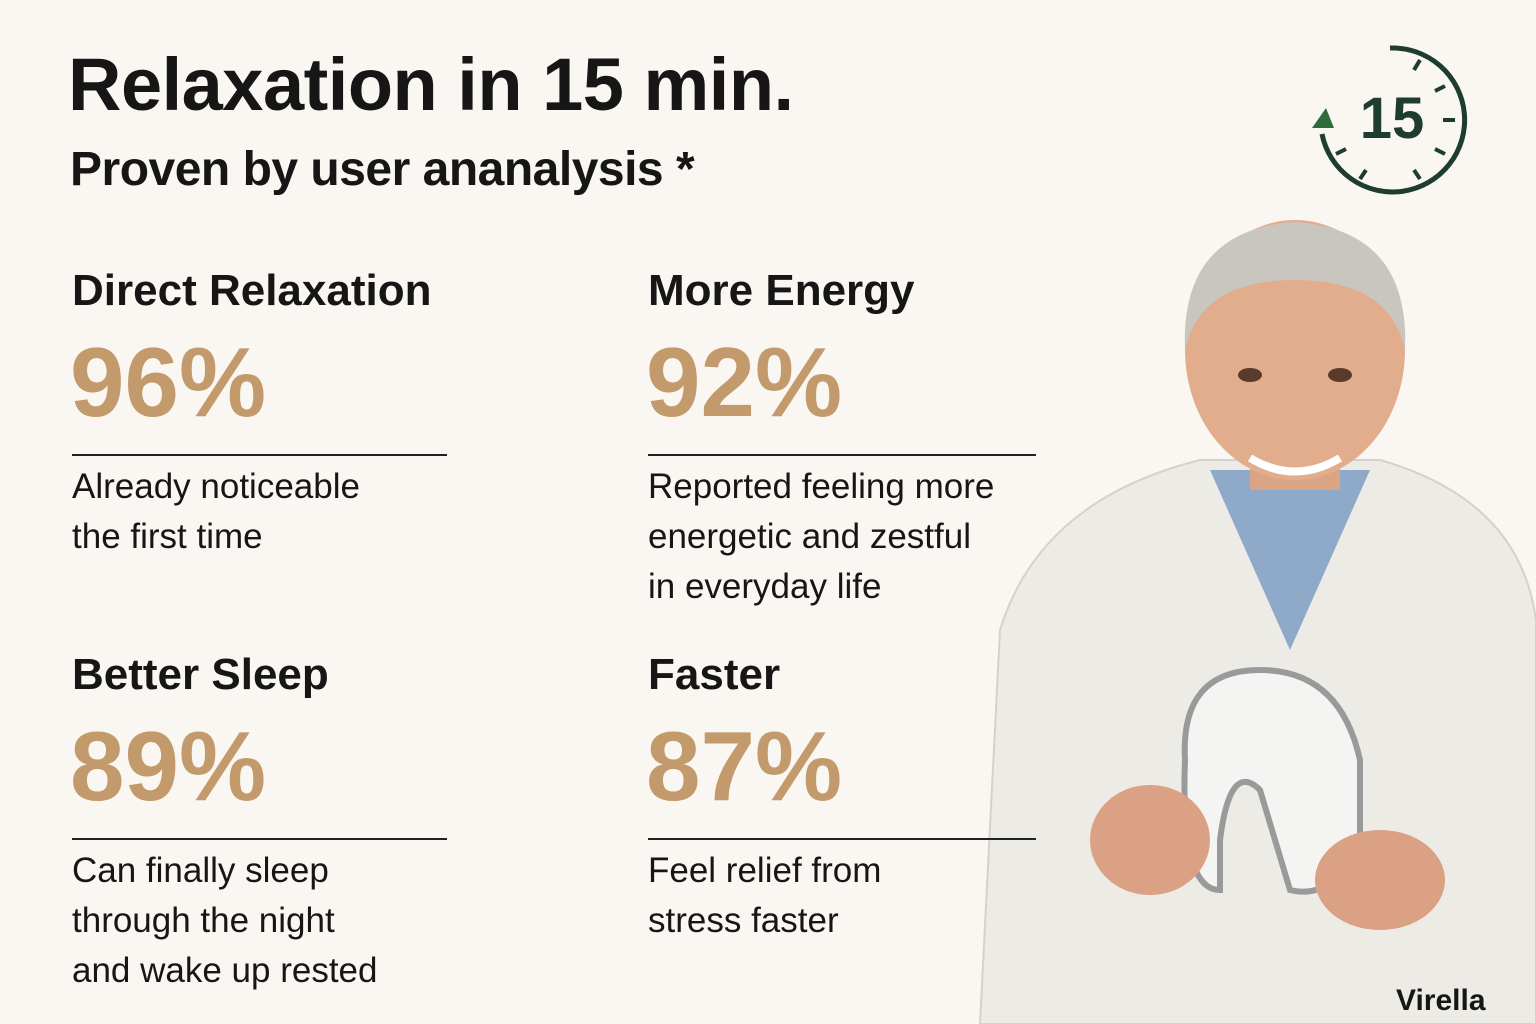  Describe the element at coordinates (382, 169) in the screenshot. I see `subtitle: Proven by user ananalysis *` at that location.